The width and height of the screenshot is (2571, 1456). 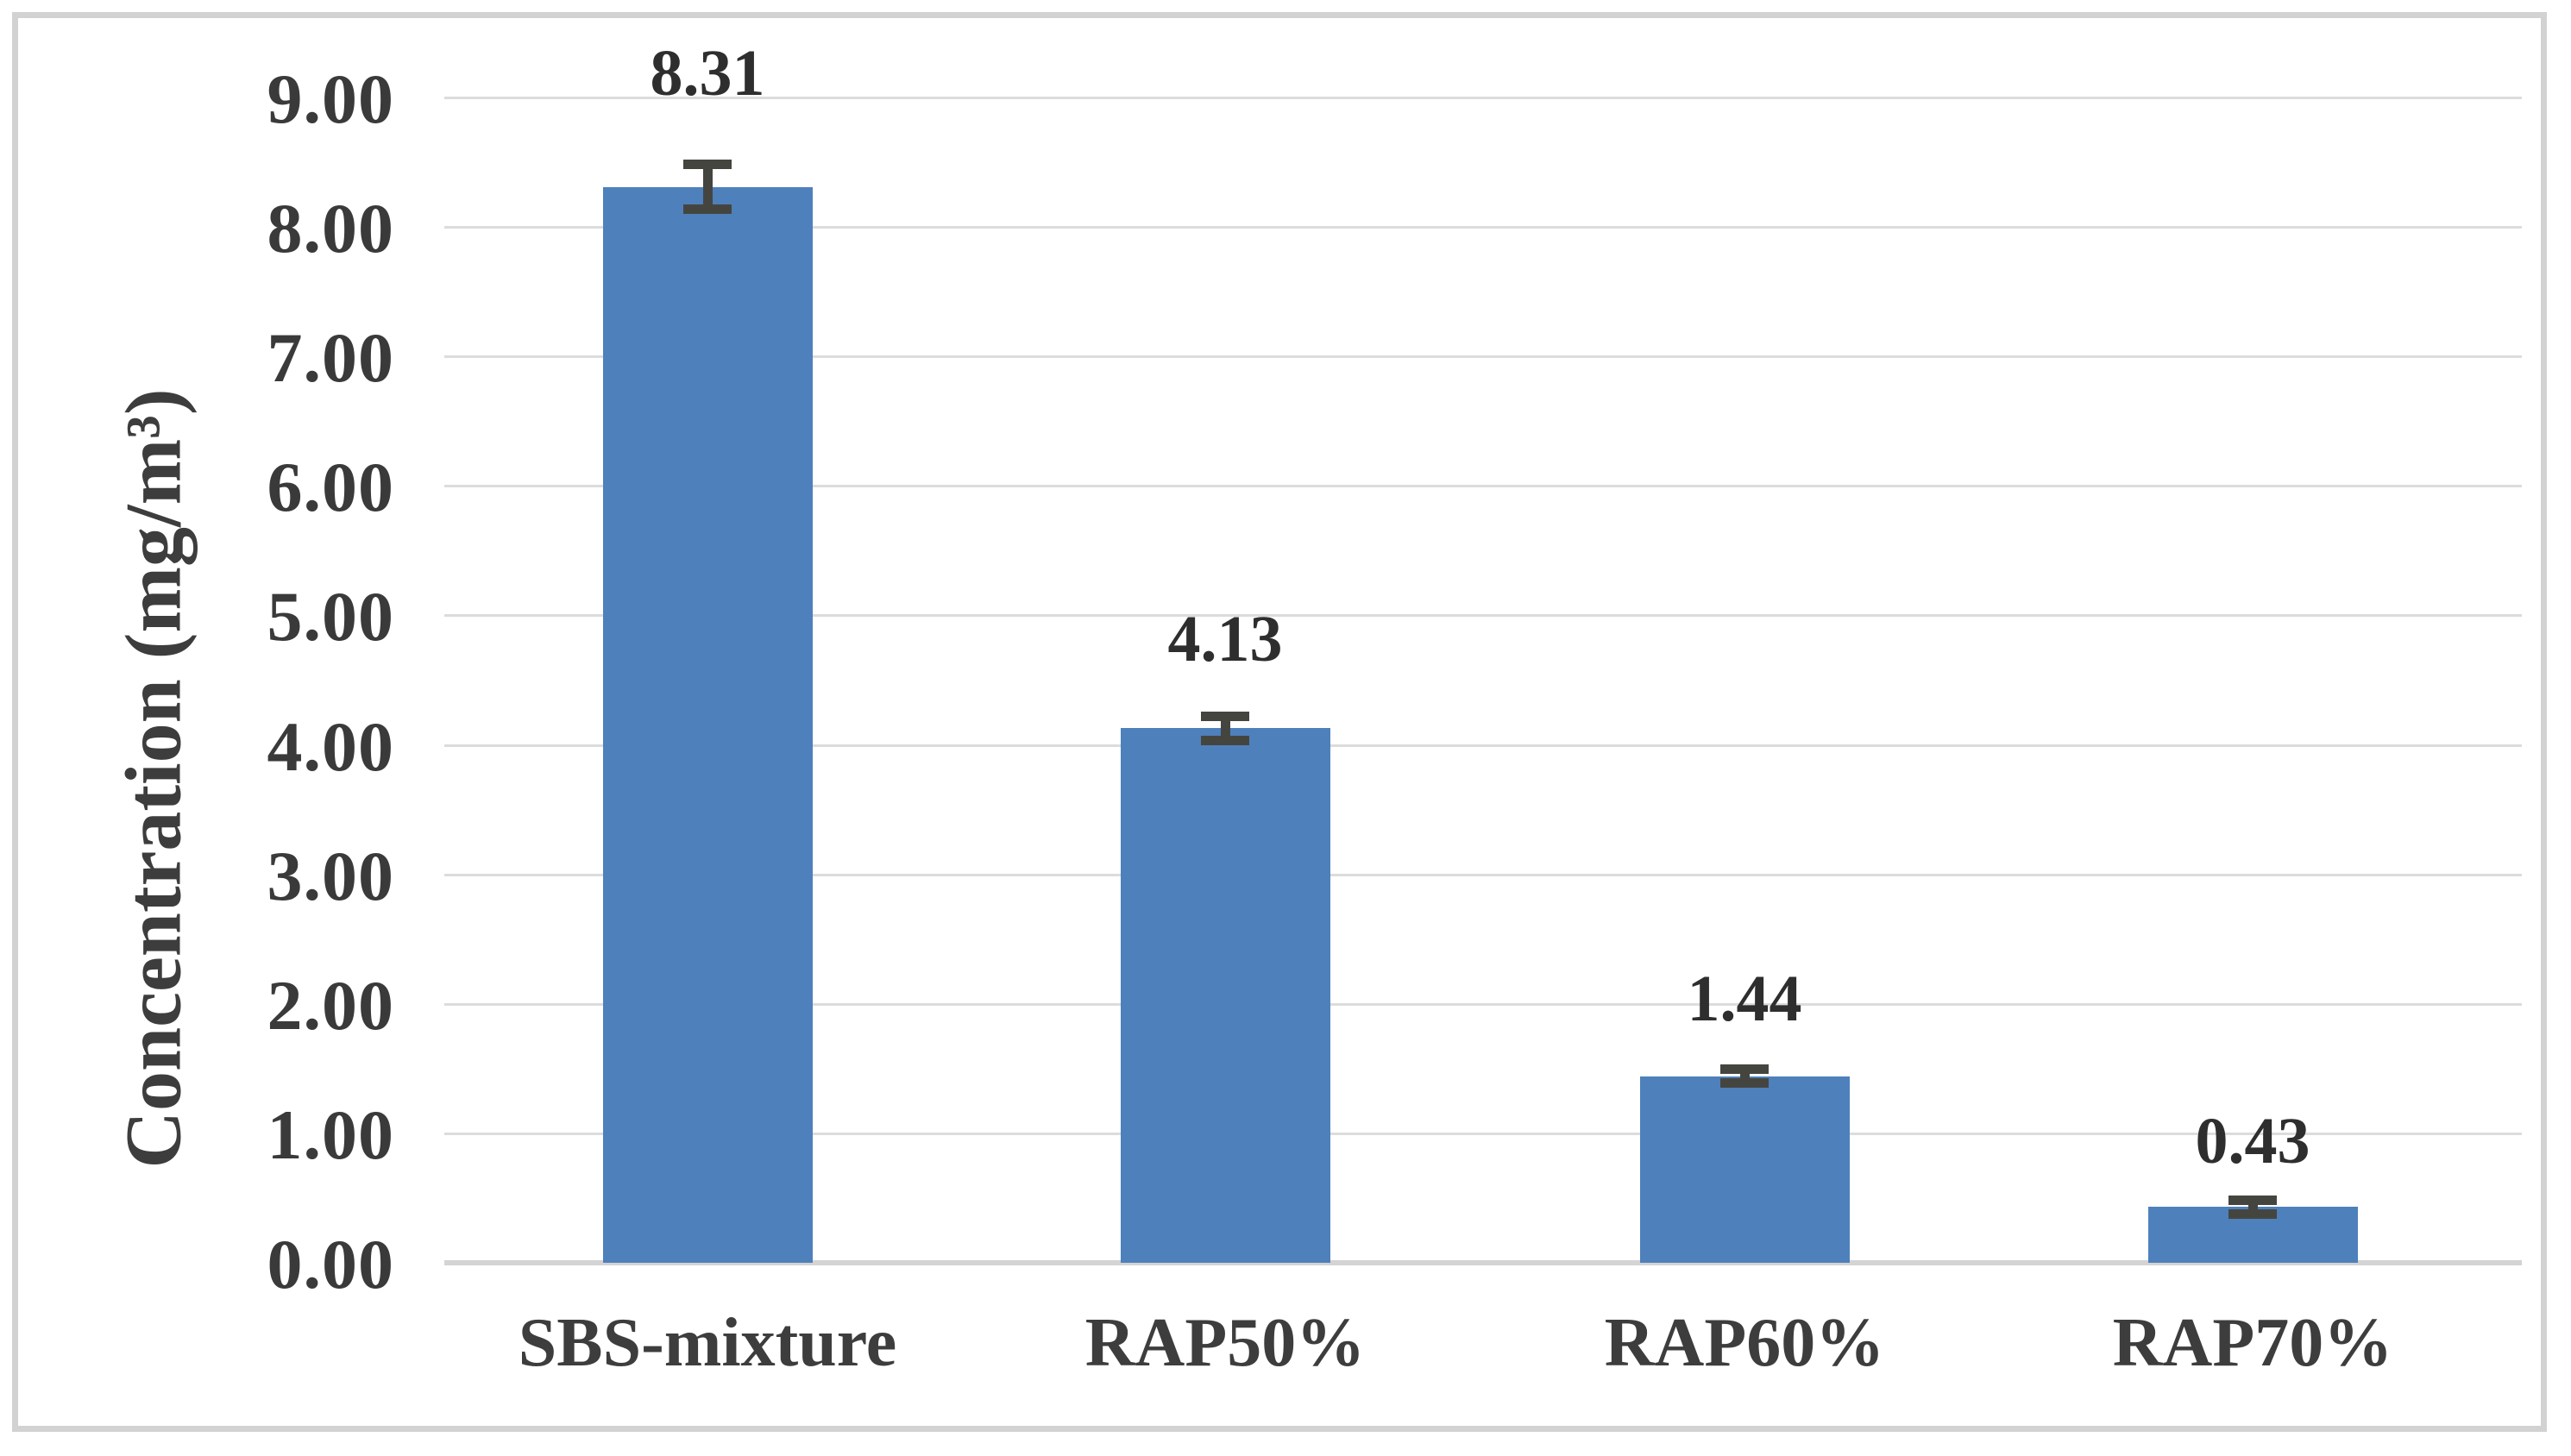 What do you see at coordinates (707, 73) in the screenshot?
I see `bar-value-label: 8.31` at bounding box center [707, 73].